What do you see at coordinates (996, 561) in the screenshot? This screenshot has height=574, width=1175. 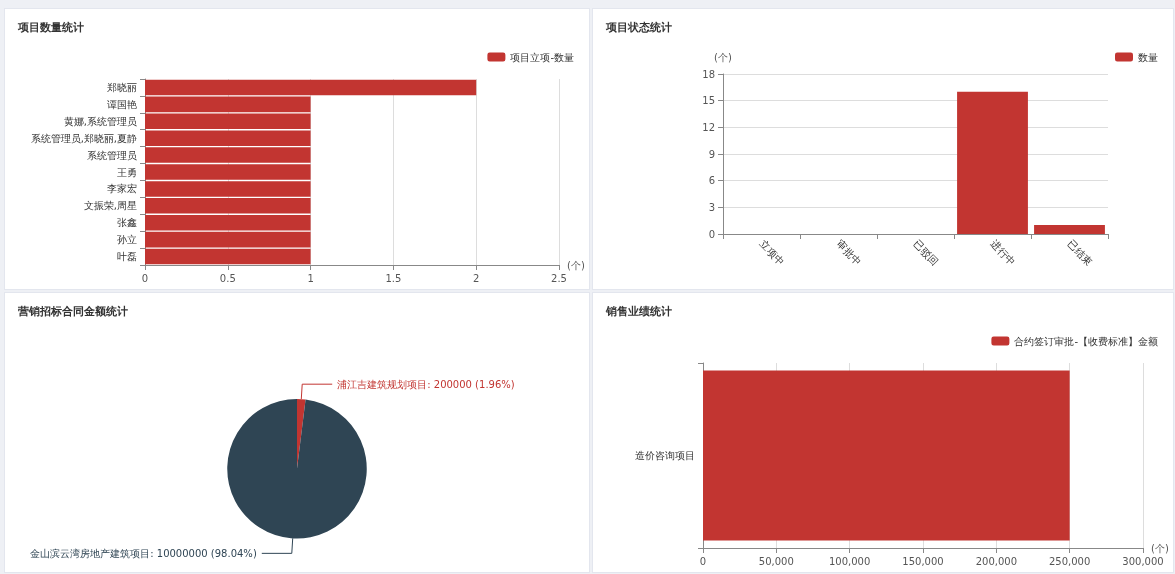 I see `x-tick-label: 200,000` at bounding box center [996, 561].